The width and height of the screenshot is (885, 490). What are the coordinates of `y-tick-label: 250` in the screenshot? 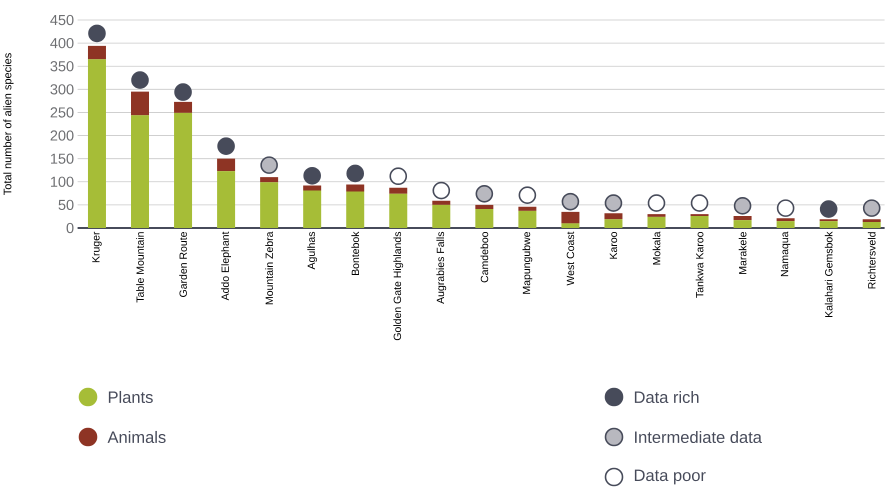 It's located at (62, 112).